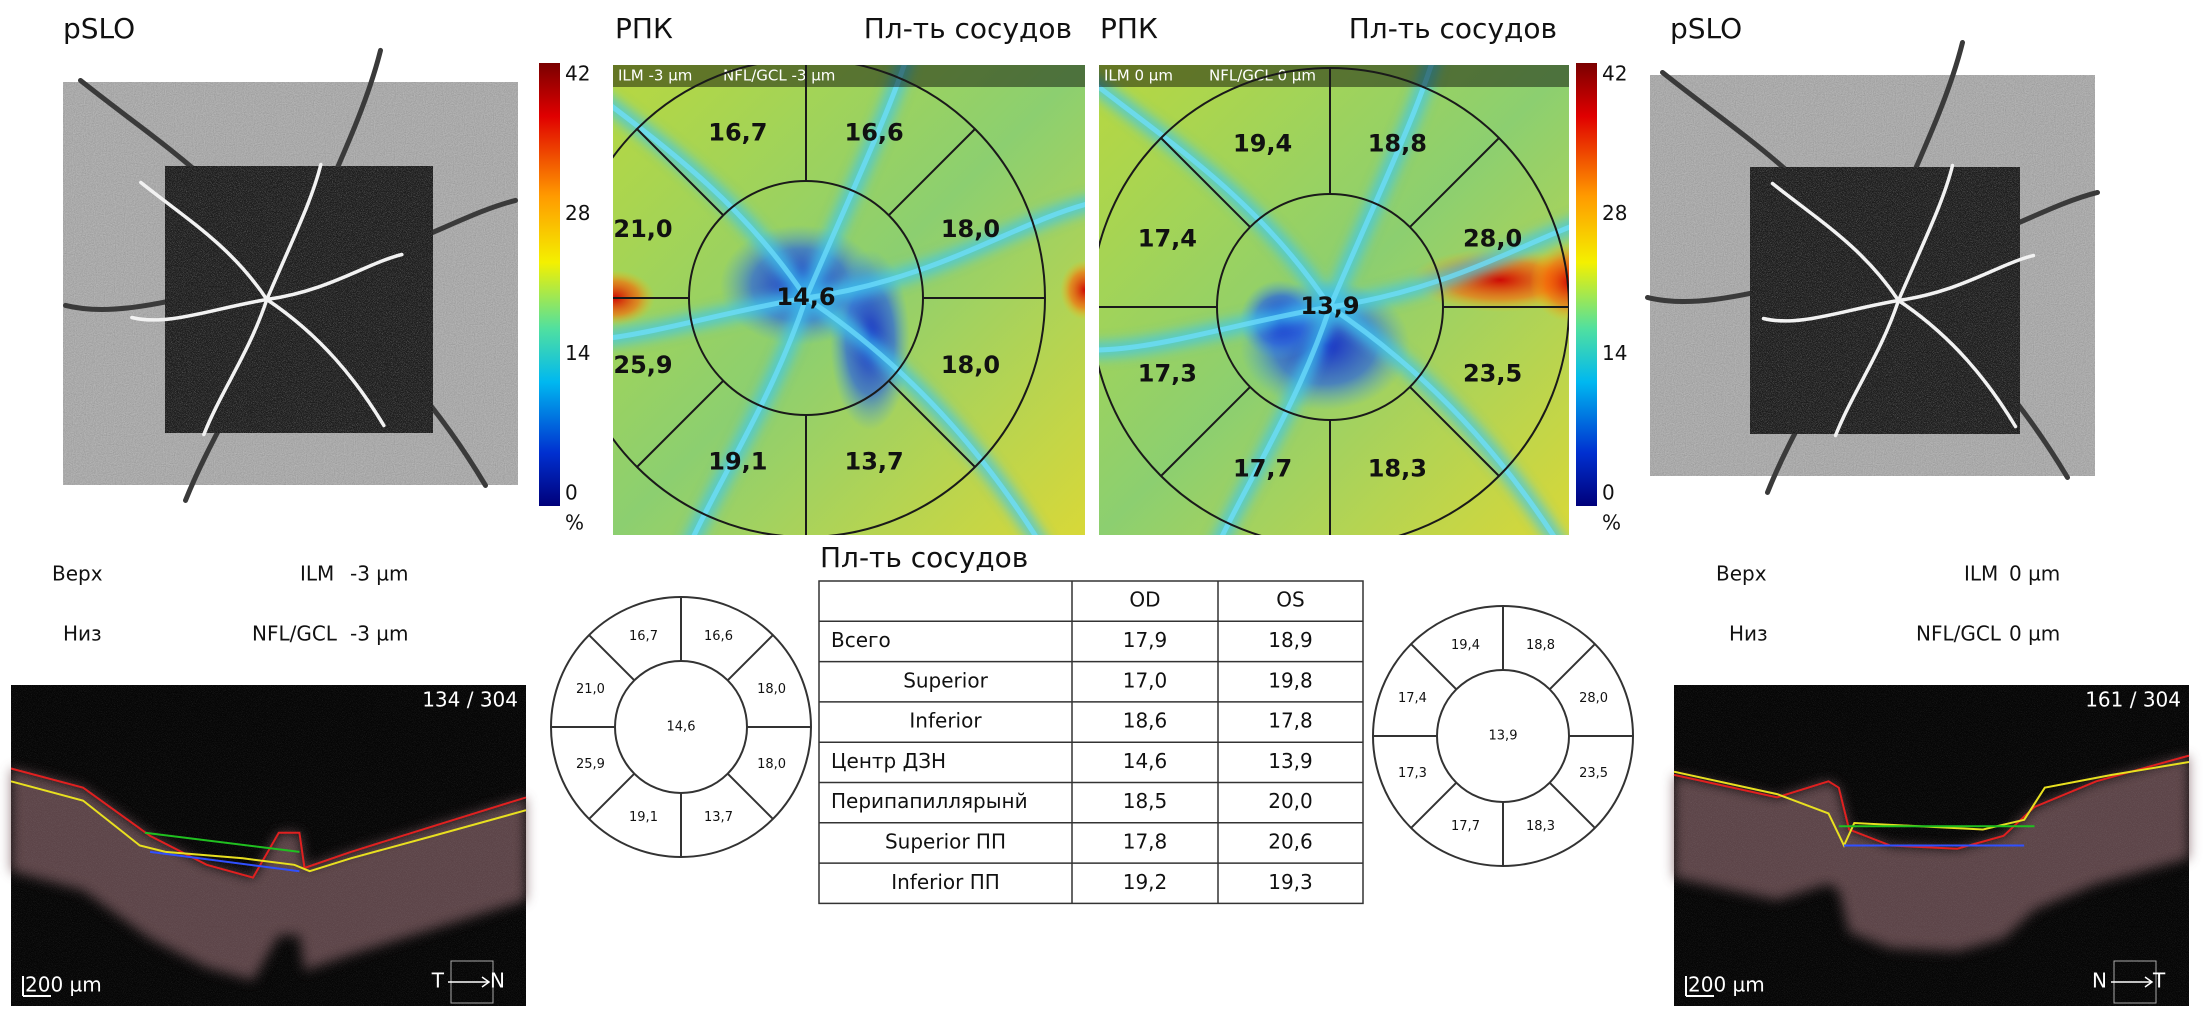 This screenshot has height=1028, width=2206. What do you see at coordinates (1167, 373) in the screenshot?
I see `sector-value: 17,3` at bounding box center [1167, 373].